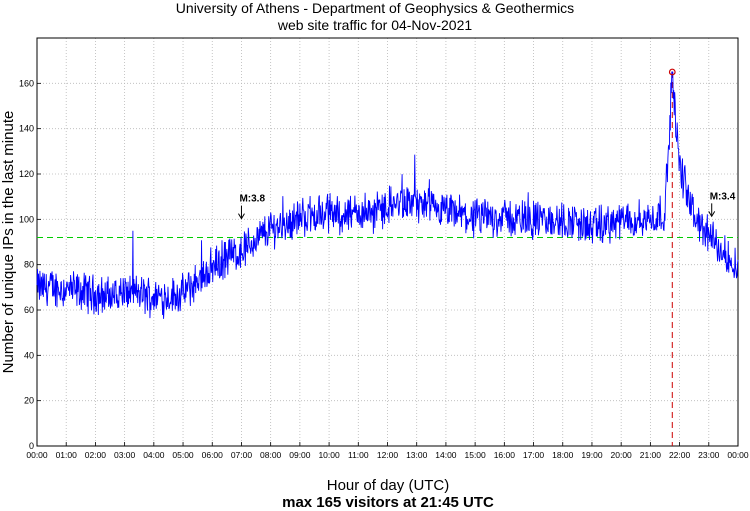 The image size is (750, 511). What do you see at coordinates (300, 455) in the screenshot?
I see `x-tick-label: 09:00` at bounding box center [300, 455].